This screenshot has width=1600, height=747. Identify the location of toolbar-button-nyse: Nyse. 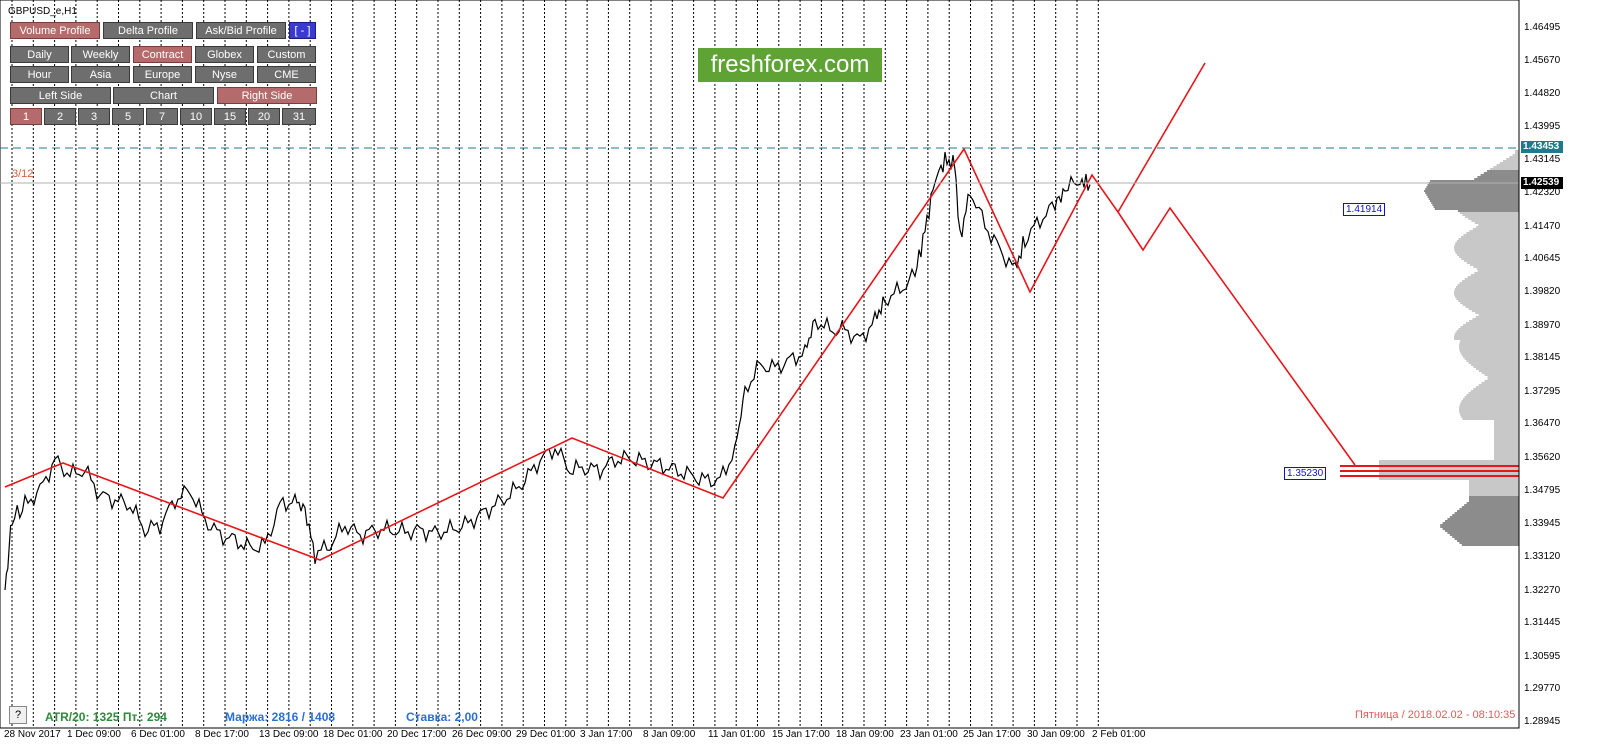
(224, 74).